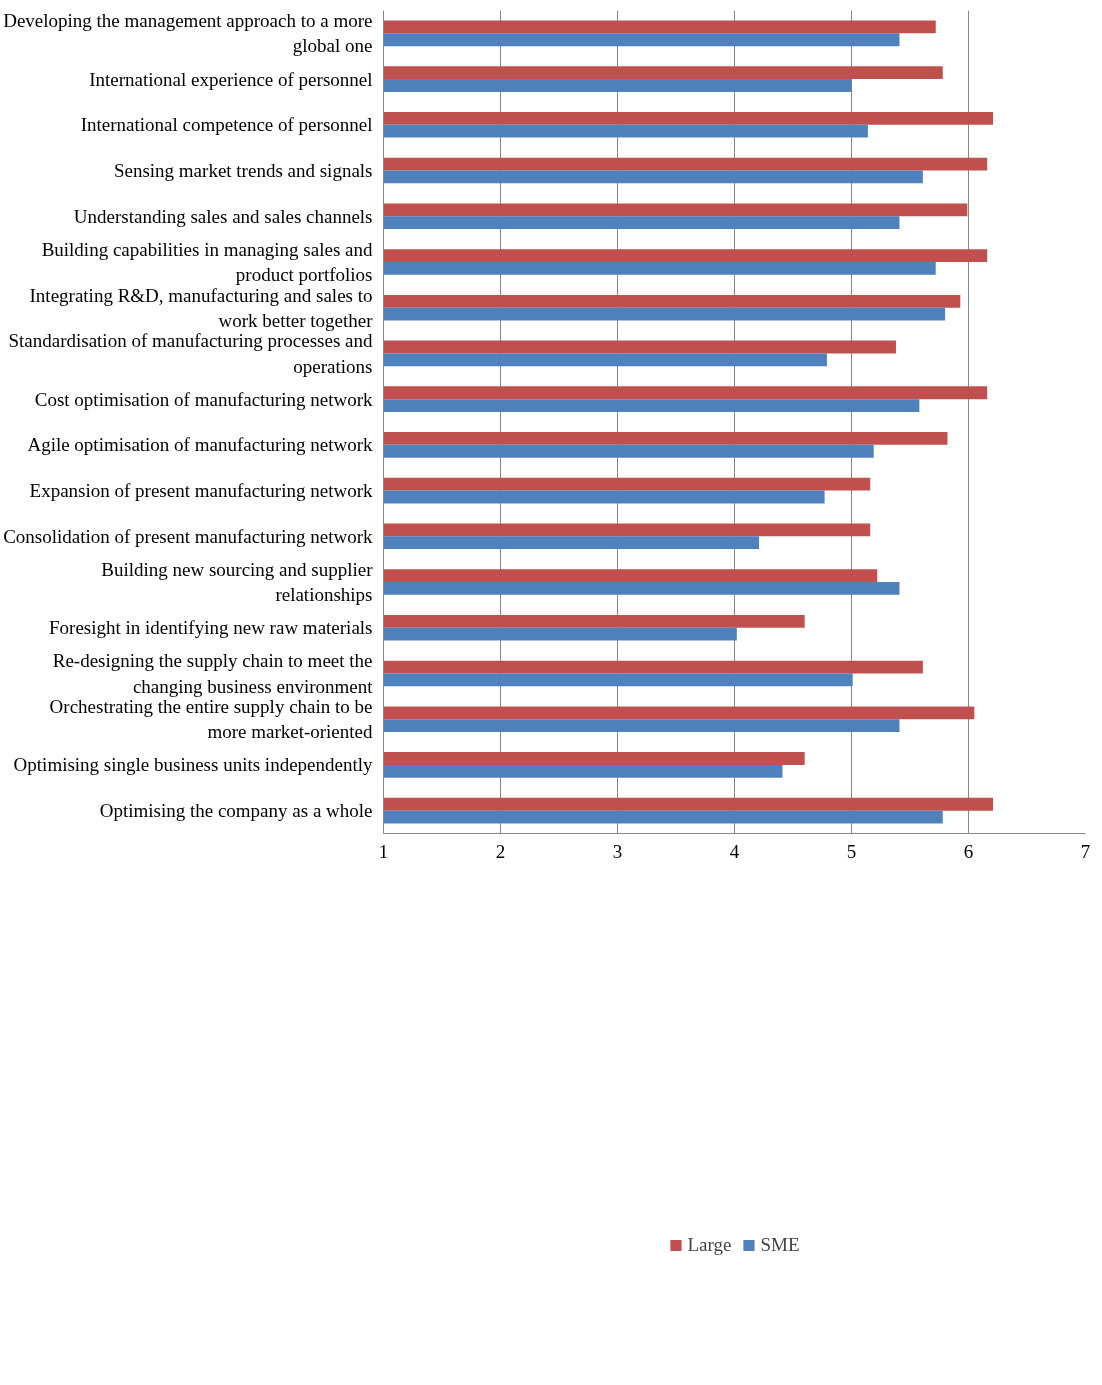 This screenshot has width=1102, height=1385. I want to click on y-tick-label: Consolidation of present manufacturing network, so click(188, 536).